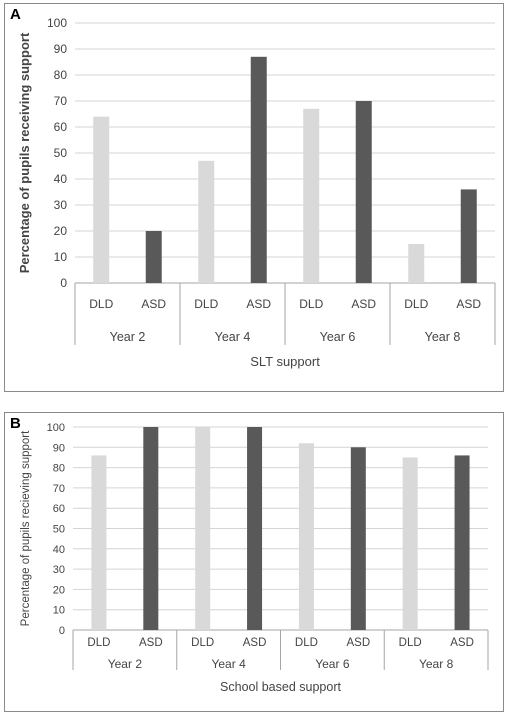  Describe the element at coordinates (285, 361) in the screenshot. I see `x-axis-label: SLT support` at that location.